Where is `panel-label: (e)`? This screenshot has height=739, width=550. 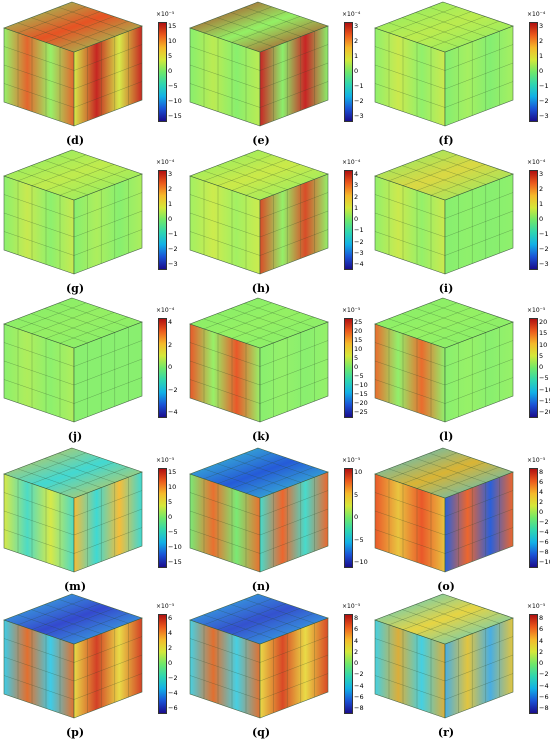 panel-label: (e) is located at coordinates (261, 140).